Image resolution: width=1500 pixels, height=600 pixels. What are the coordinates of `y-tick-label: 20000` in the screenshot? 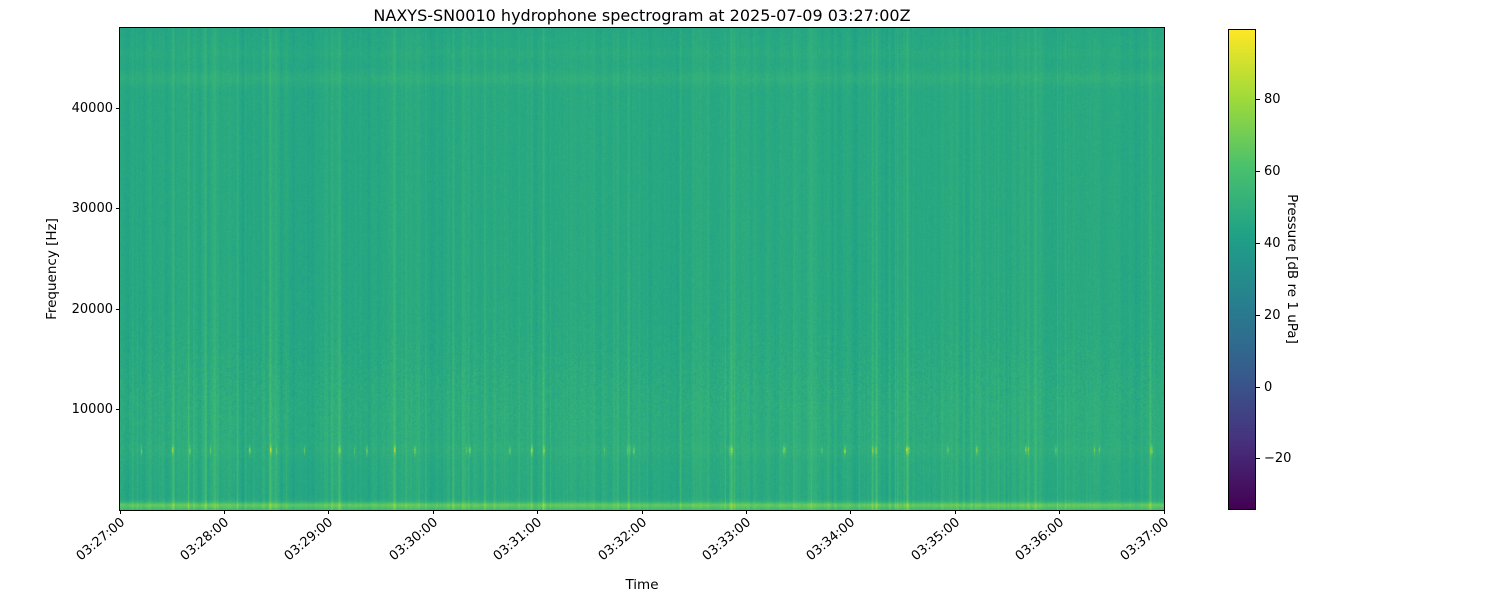 It's located at (92, 309).